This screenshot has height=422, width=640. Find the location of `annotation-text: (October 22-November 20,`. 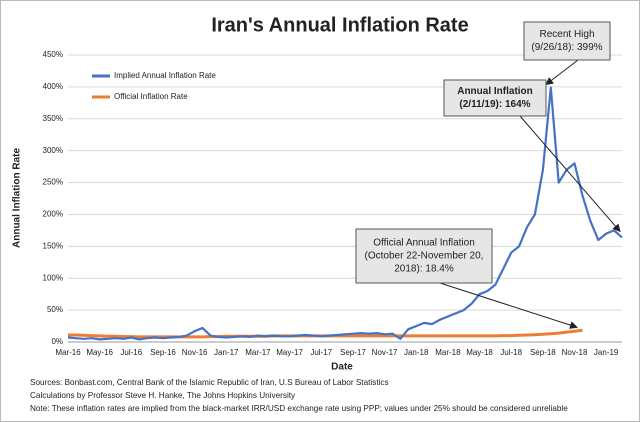

annotation-text: (October 22-November 20, is located at coordinates (424, 256).